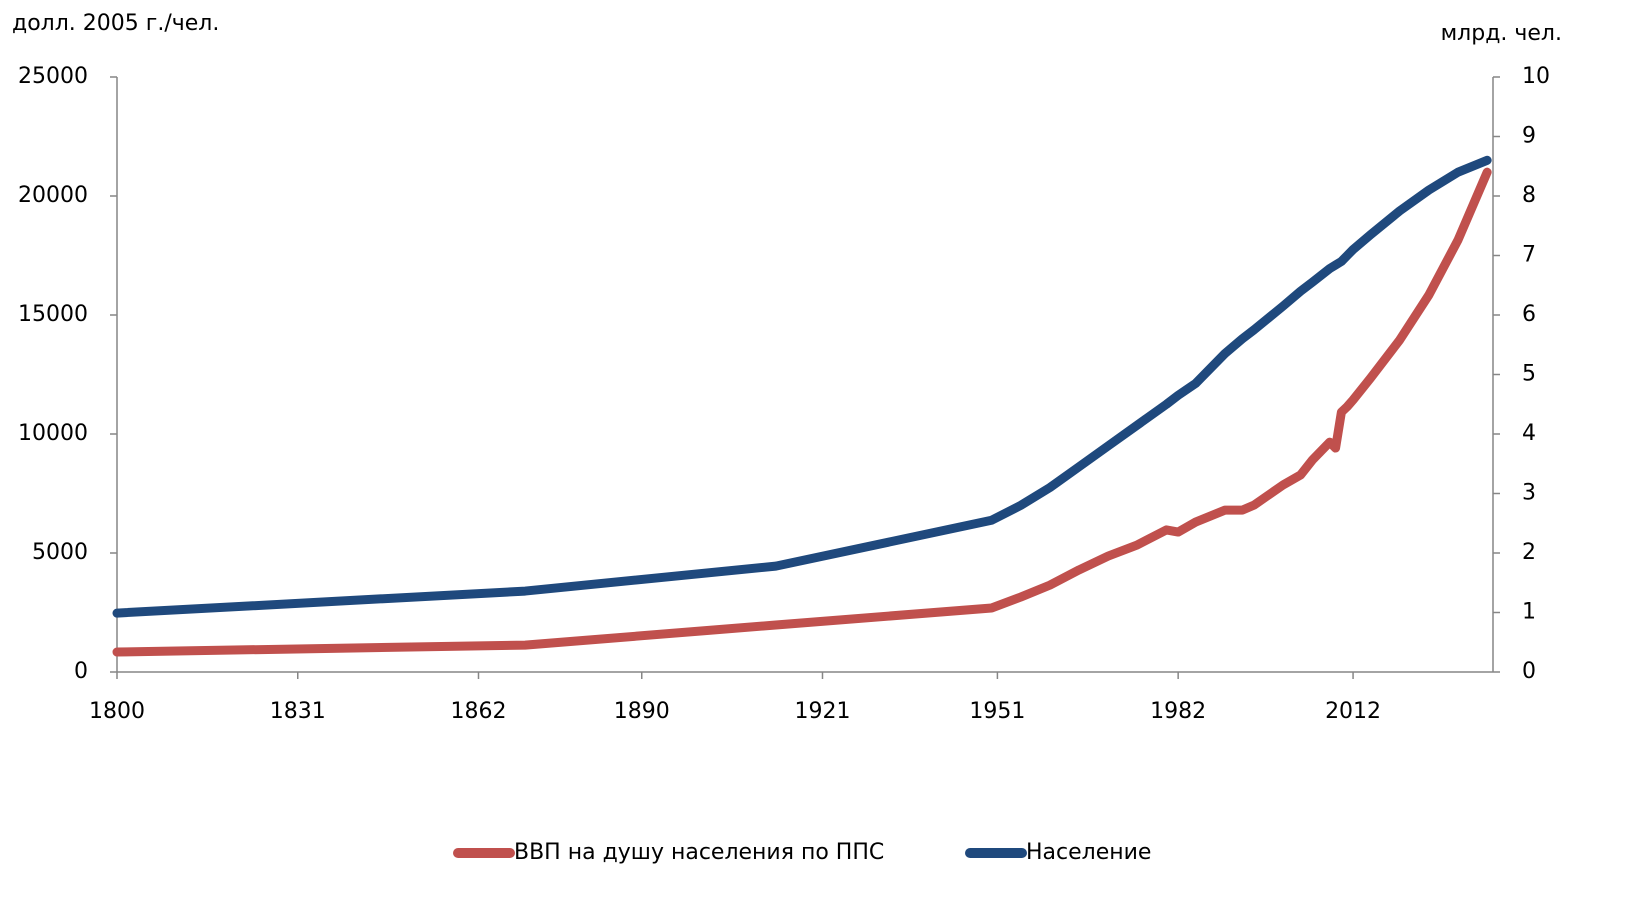 This screenshot has width=1651, height=913. What do you see at coordinates (53, 314) in the screenshot?
I see `y-tick-label: 15000` at bounding box center [53, 314].